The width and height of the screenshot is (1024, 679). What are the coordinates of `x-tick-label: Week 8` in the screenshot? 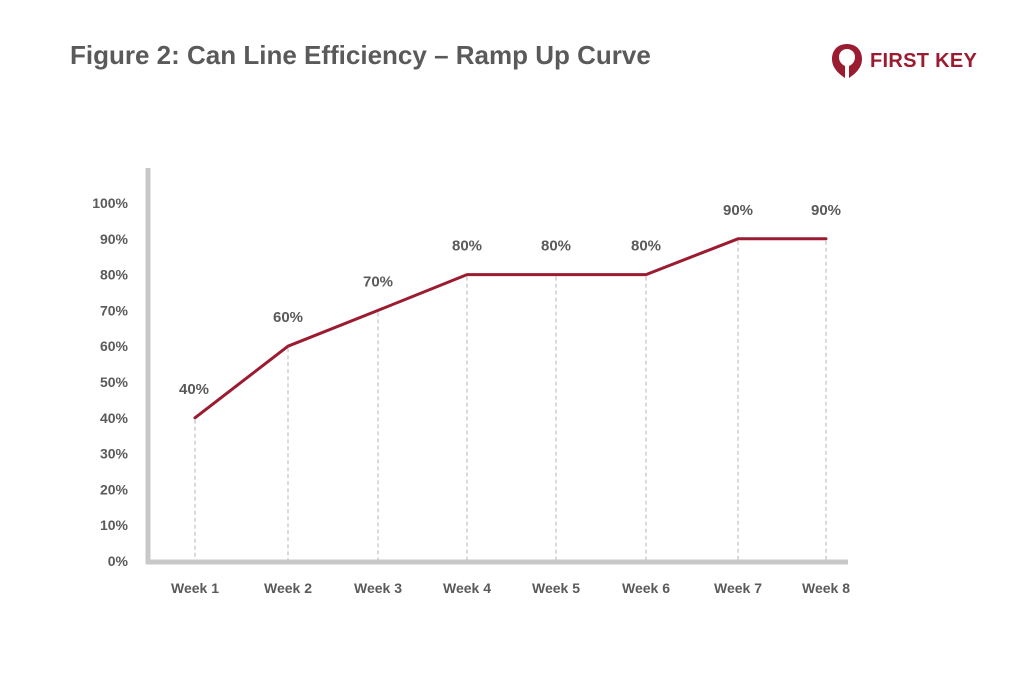 It's located at (826, 588).